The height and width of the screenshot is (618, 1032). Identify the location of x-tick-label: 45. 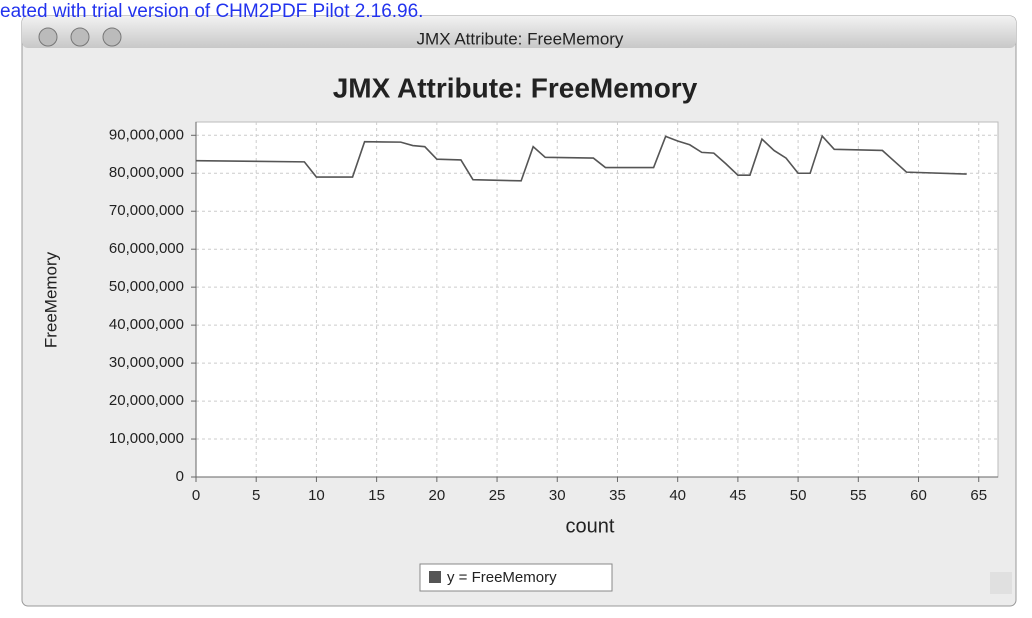
(738, 495).